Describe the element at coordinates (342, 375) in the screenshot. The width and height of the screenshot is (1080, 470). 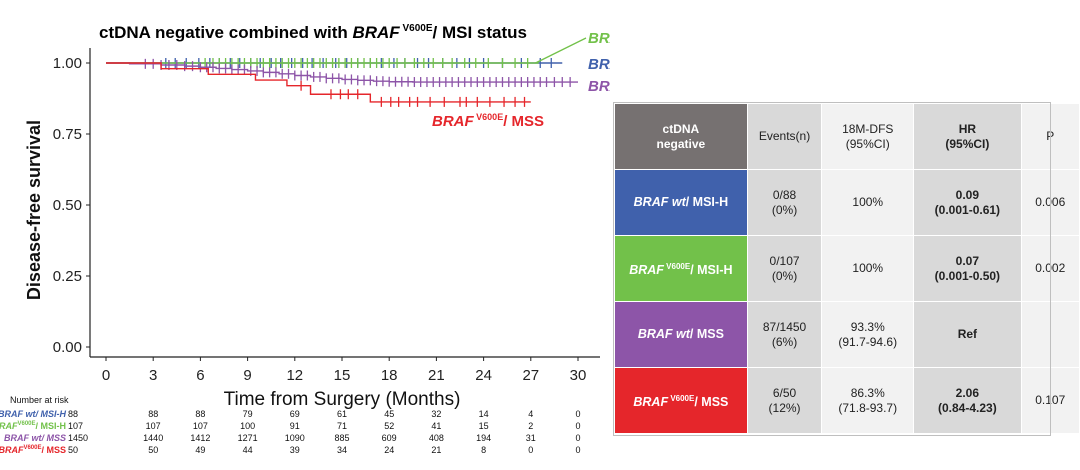
I see `x-tick-label: 15` at that location.